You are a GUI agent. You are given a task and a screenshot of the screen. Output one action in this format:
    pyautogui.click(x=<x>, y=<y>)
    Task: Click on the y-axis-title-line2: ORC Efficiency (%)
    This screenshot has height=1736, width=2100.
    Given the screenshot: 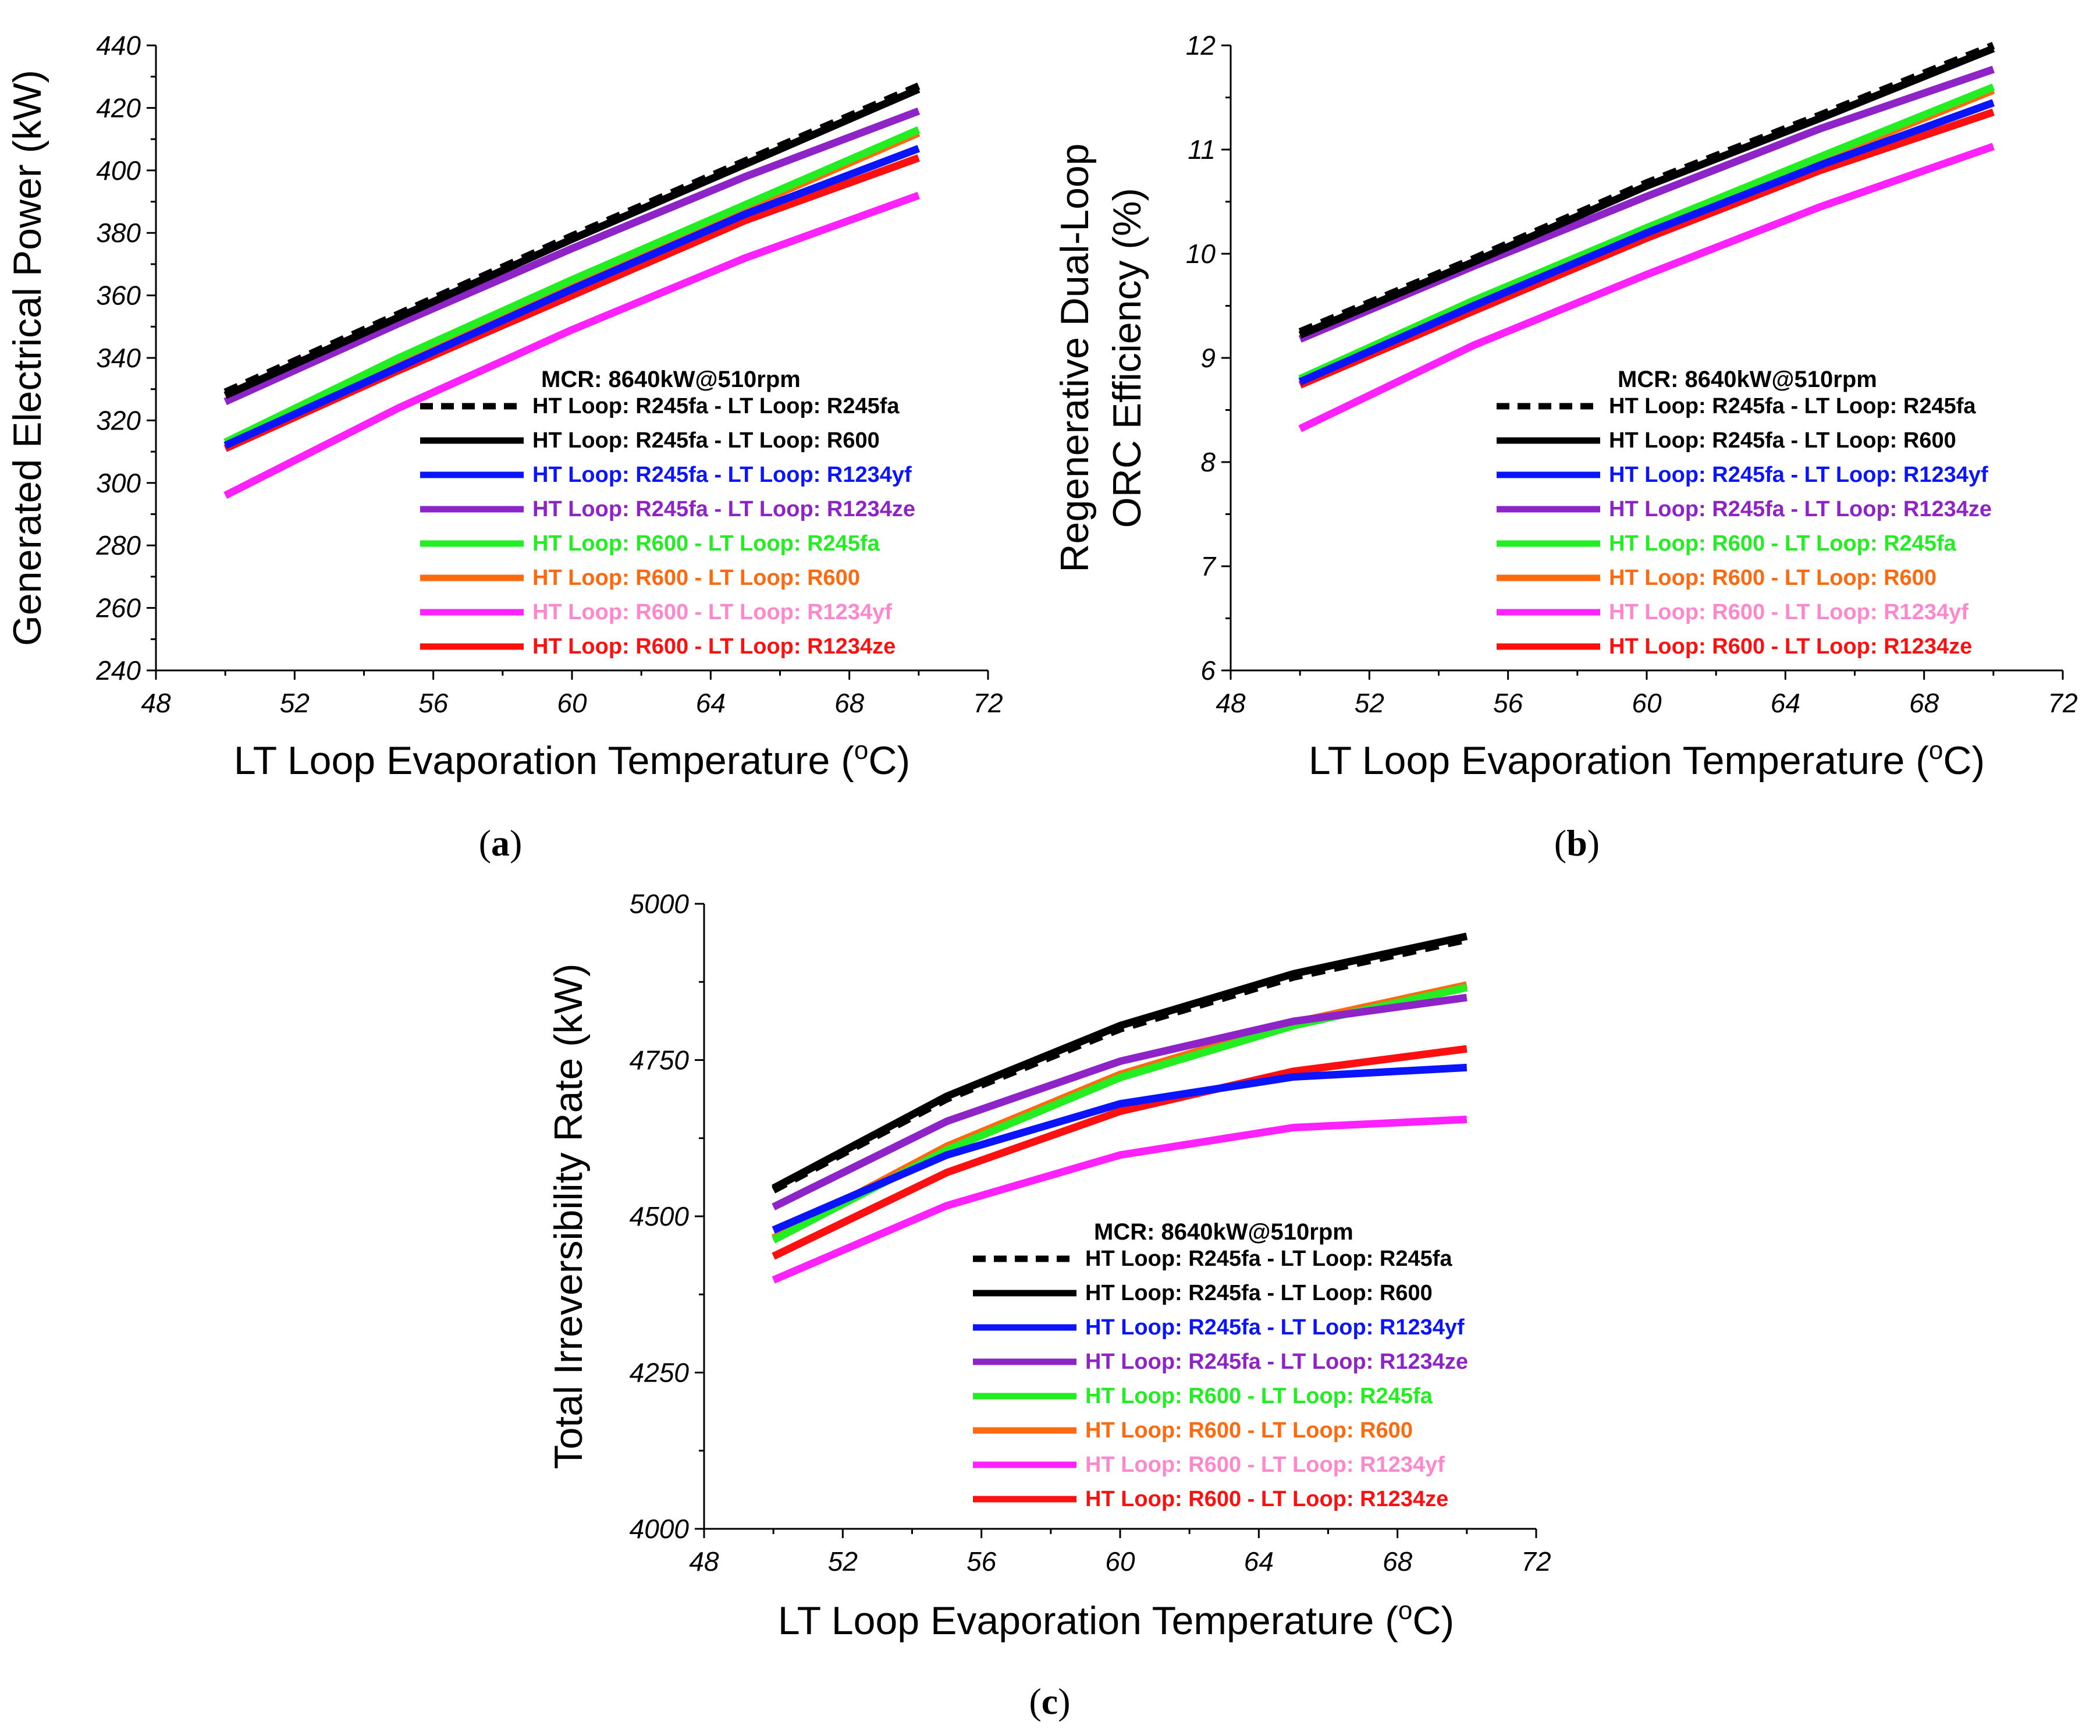 What is the action you would take?
    pyautogui.click(x=1127, y=358)
    